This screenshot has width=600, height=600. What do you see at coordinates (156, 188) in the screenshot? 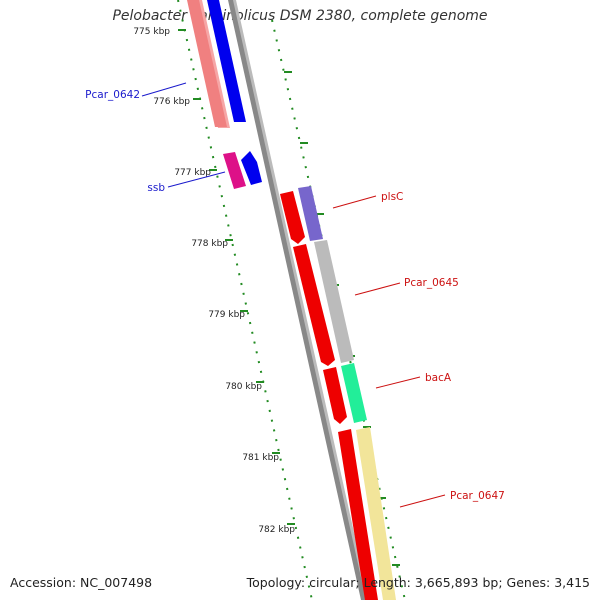
I see `gene-label-ssb: ssb` at bounding box center [156, 188].